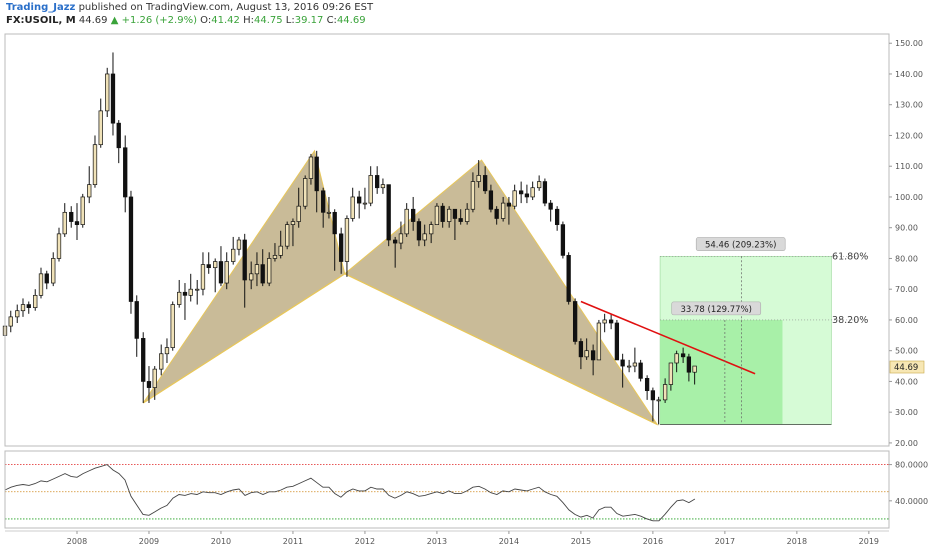 The image size is (932, 550). I want to click on high-label: H:, so click(248, 20).